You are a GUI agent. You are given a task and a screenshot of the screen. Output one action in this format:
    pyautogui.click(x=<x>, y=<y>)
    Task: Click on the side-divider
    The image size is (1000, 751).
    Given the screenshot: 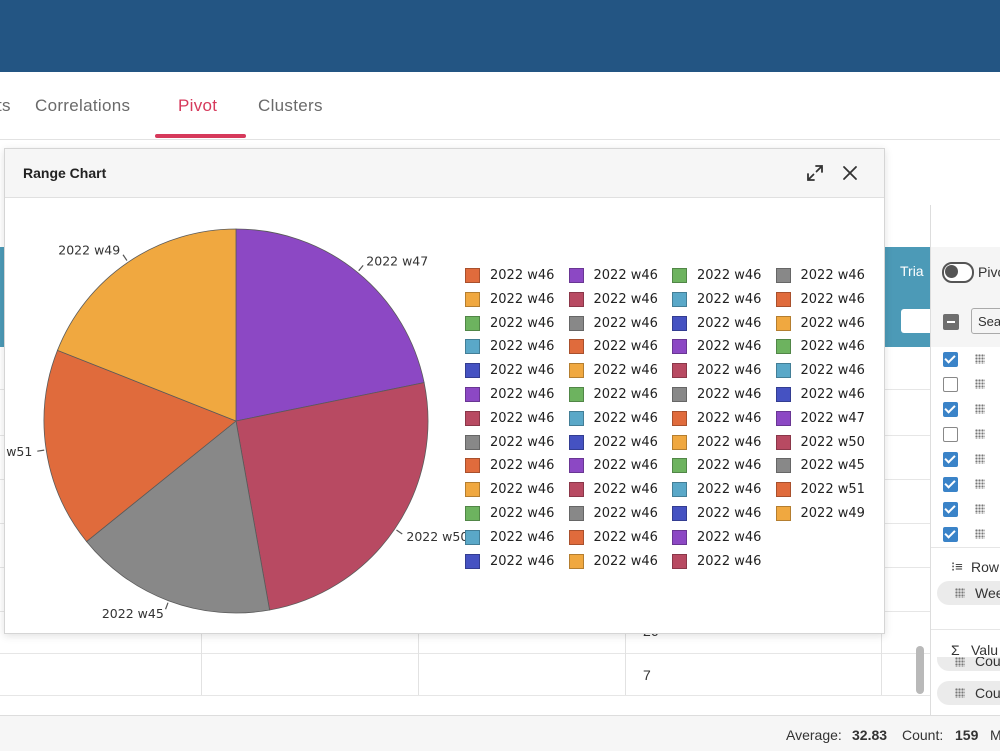 What is the action you would take?
    pyautogui.click(x=965, y=629)
    